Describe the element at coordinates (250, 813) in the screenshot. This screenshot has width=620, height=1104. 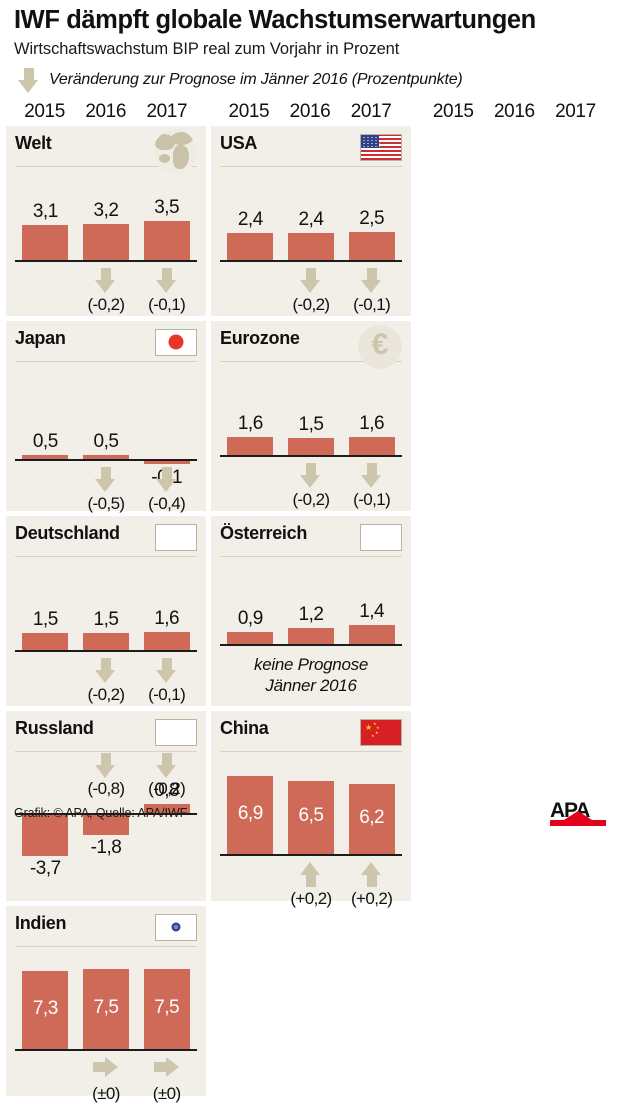
I see `bar-value-label: 6,9` at that location.